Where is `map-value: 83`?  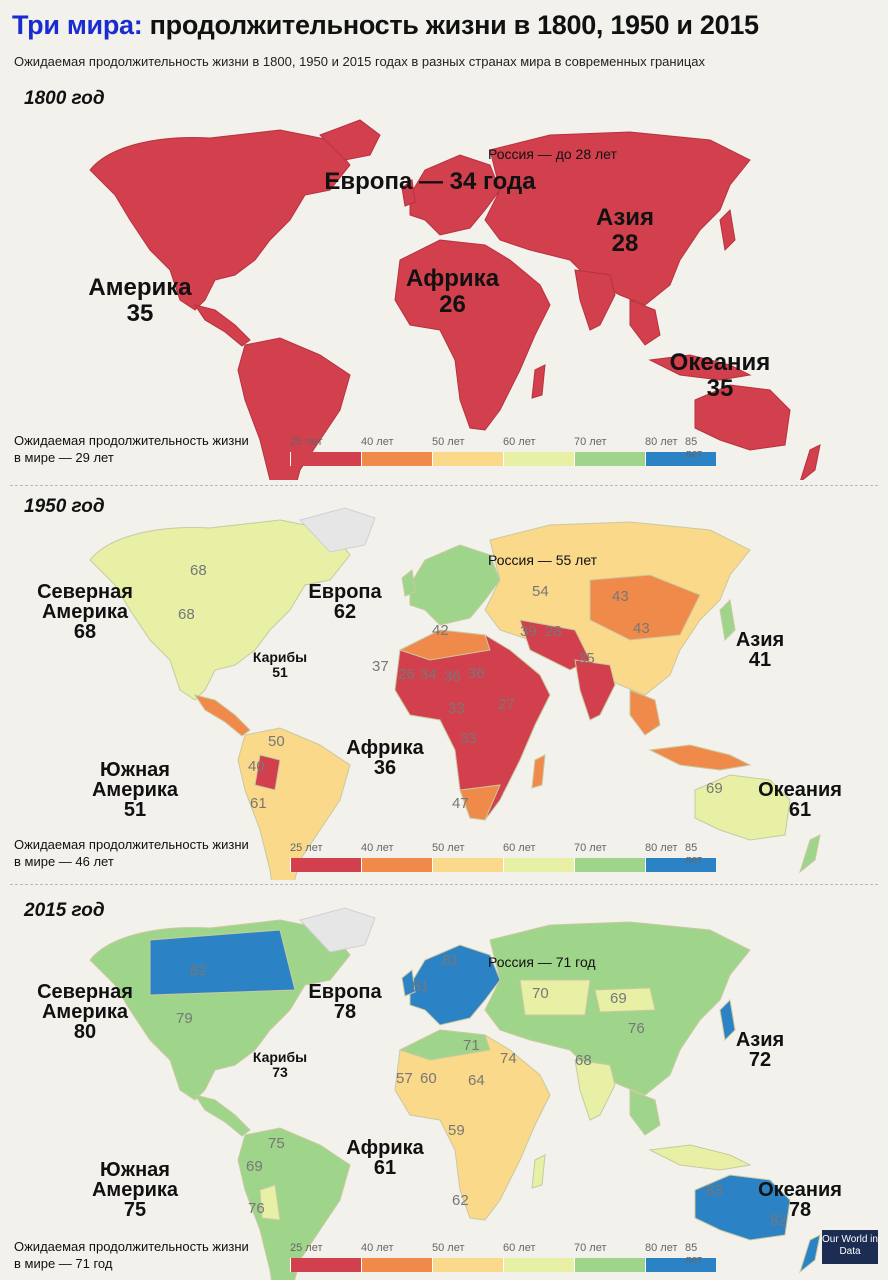 map-value: 83 is located at coordinates (714, 1190).